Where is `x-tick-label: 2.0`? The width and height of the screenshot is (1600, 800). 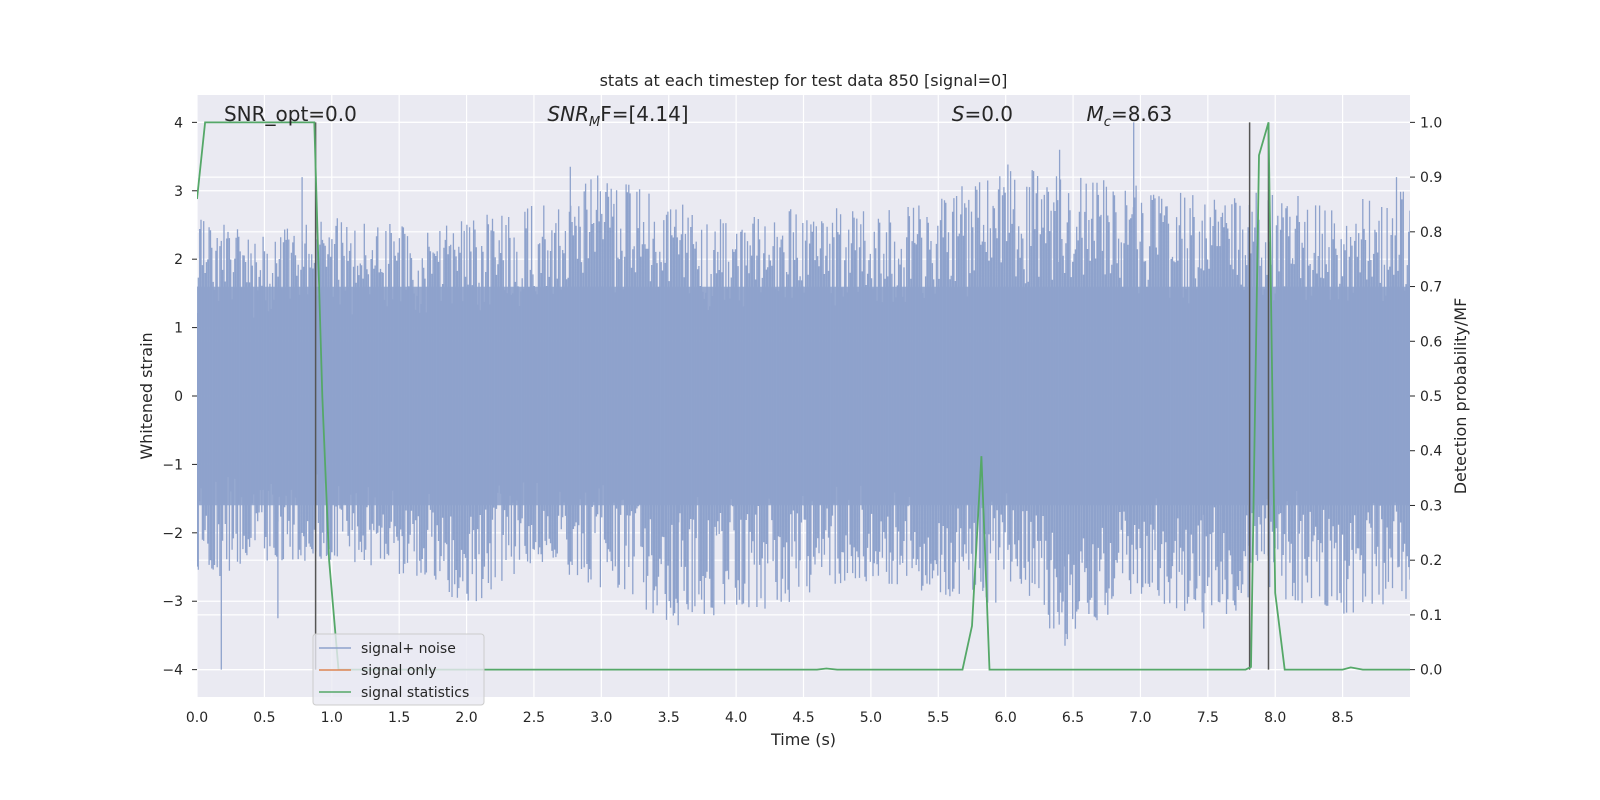
x-tick-label: 2.0 is located at coordinates (466, 718).